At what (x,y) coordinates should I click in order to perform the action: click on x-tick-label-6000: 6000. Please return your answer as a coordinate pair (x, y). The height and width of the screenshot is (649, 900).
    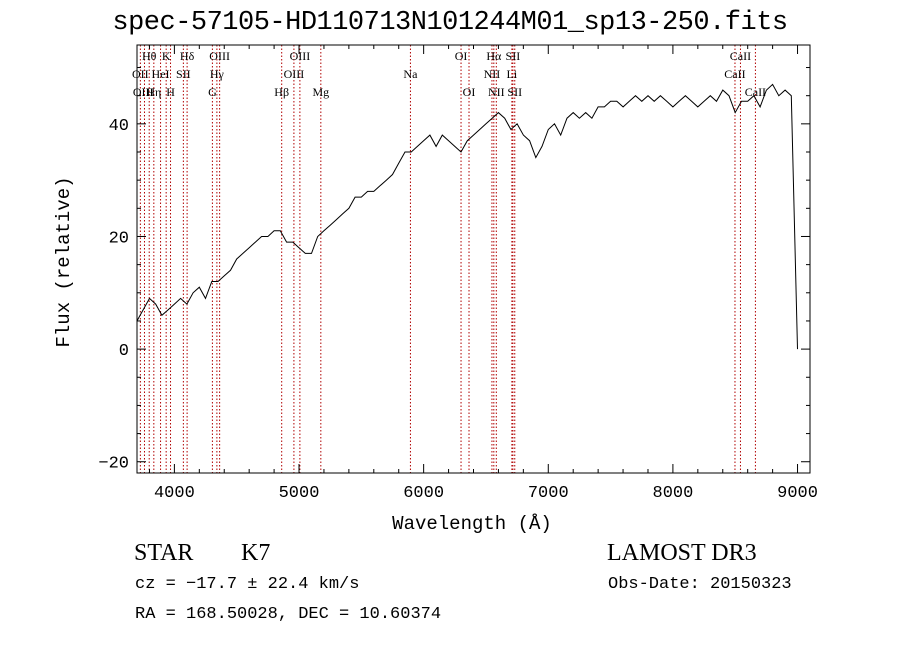
    Looking at the image, I should click on (423, 493).